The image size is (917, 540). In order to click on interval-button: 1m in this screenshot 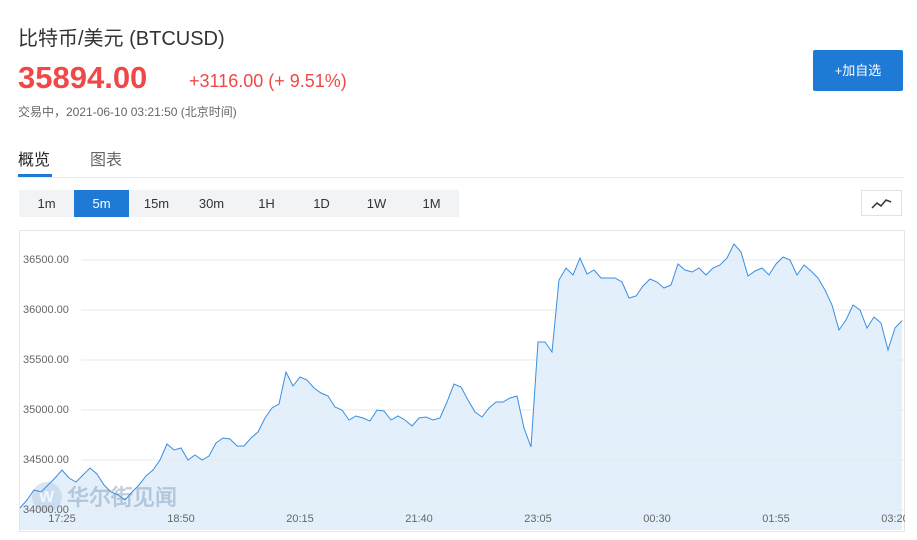, I will do `click(46, 203)`.